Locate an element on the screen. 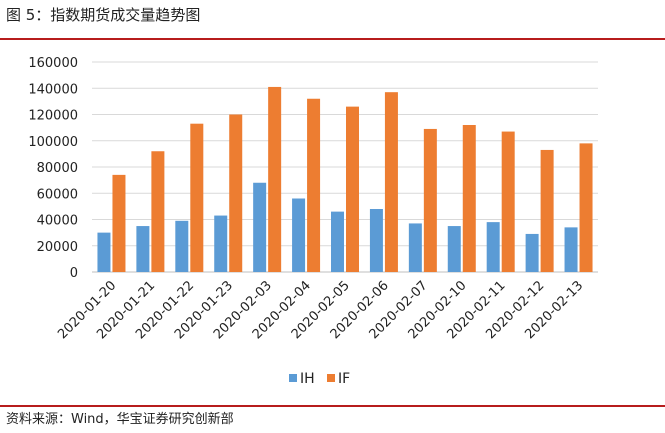  source-note: 资料来源：Wind，华宝证券研究创新部 is located at coordinates (120, 419).